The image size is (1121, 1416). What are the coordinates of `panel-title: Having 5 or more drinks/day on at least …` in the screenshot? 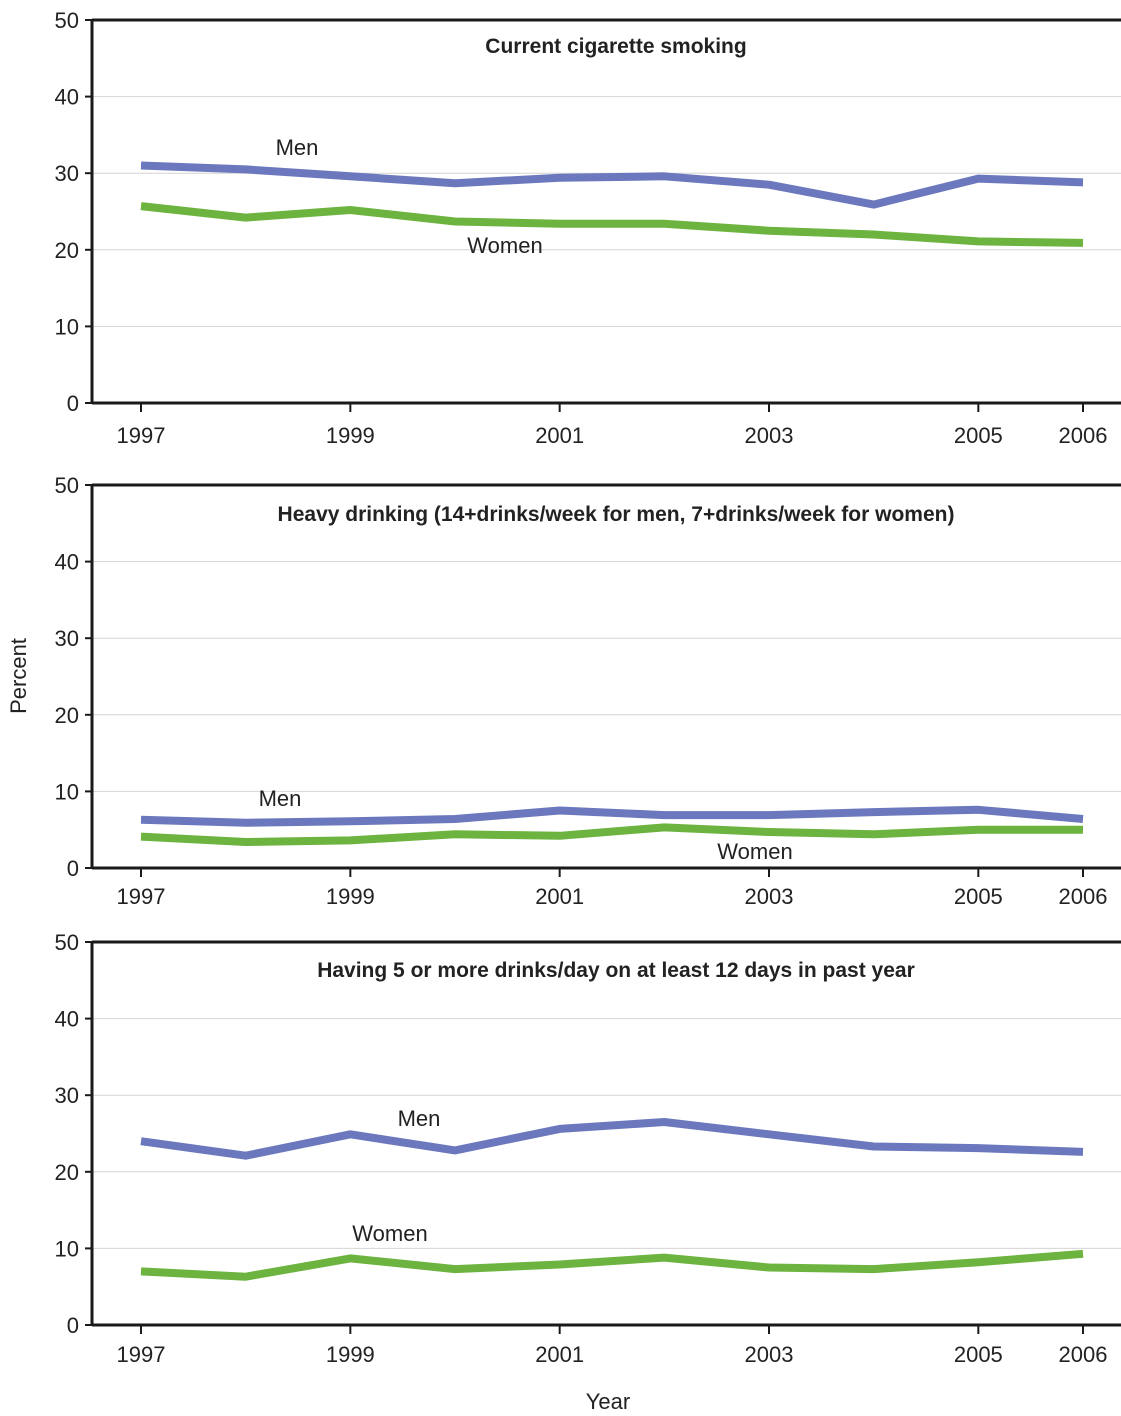 It's located at (616, 970).